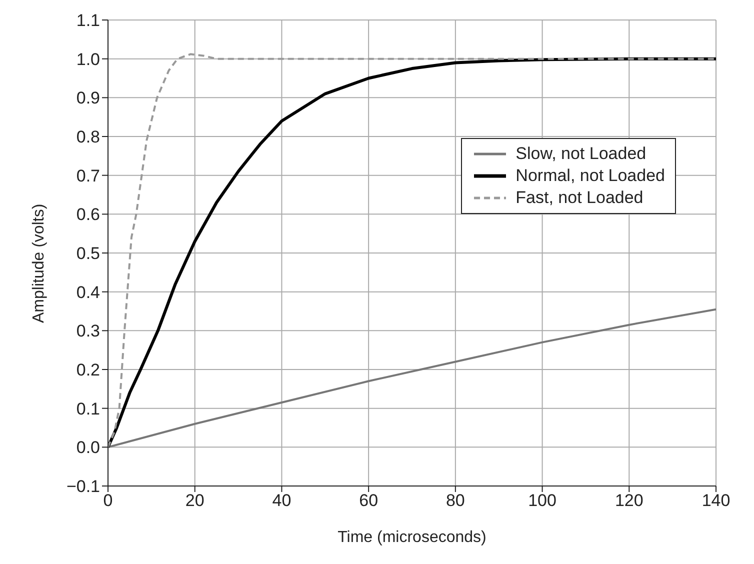  What do you see at coordinates (88, 292) in the screenshot?
I see `y-tick-label: 0.4` at bounding box center [88, 292].